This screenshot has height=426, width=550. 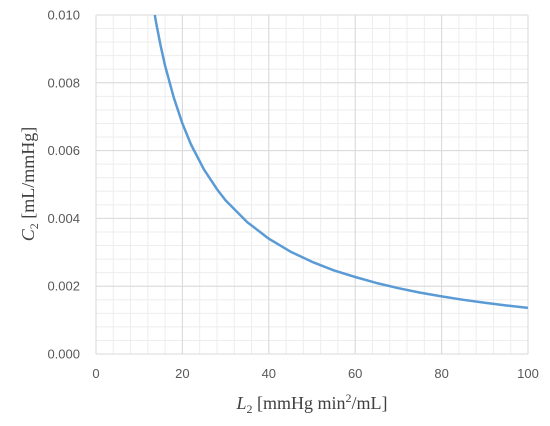 What do you see at coordinates (63, 218) in the screenshot?
I see `y-tick-label: 0.004` at bounding box center [63, 218].